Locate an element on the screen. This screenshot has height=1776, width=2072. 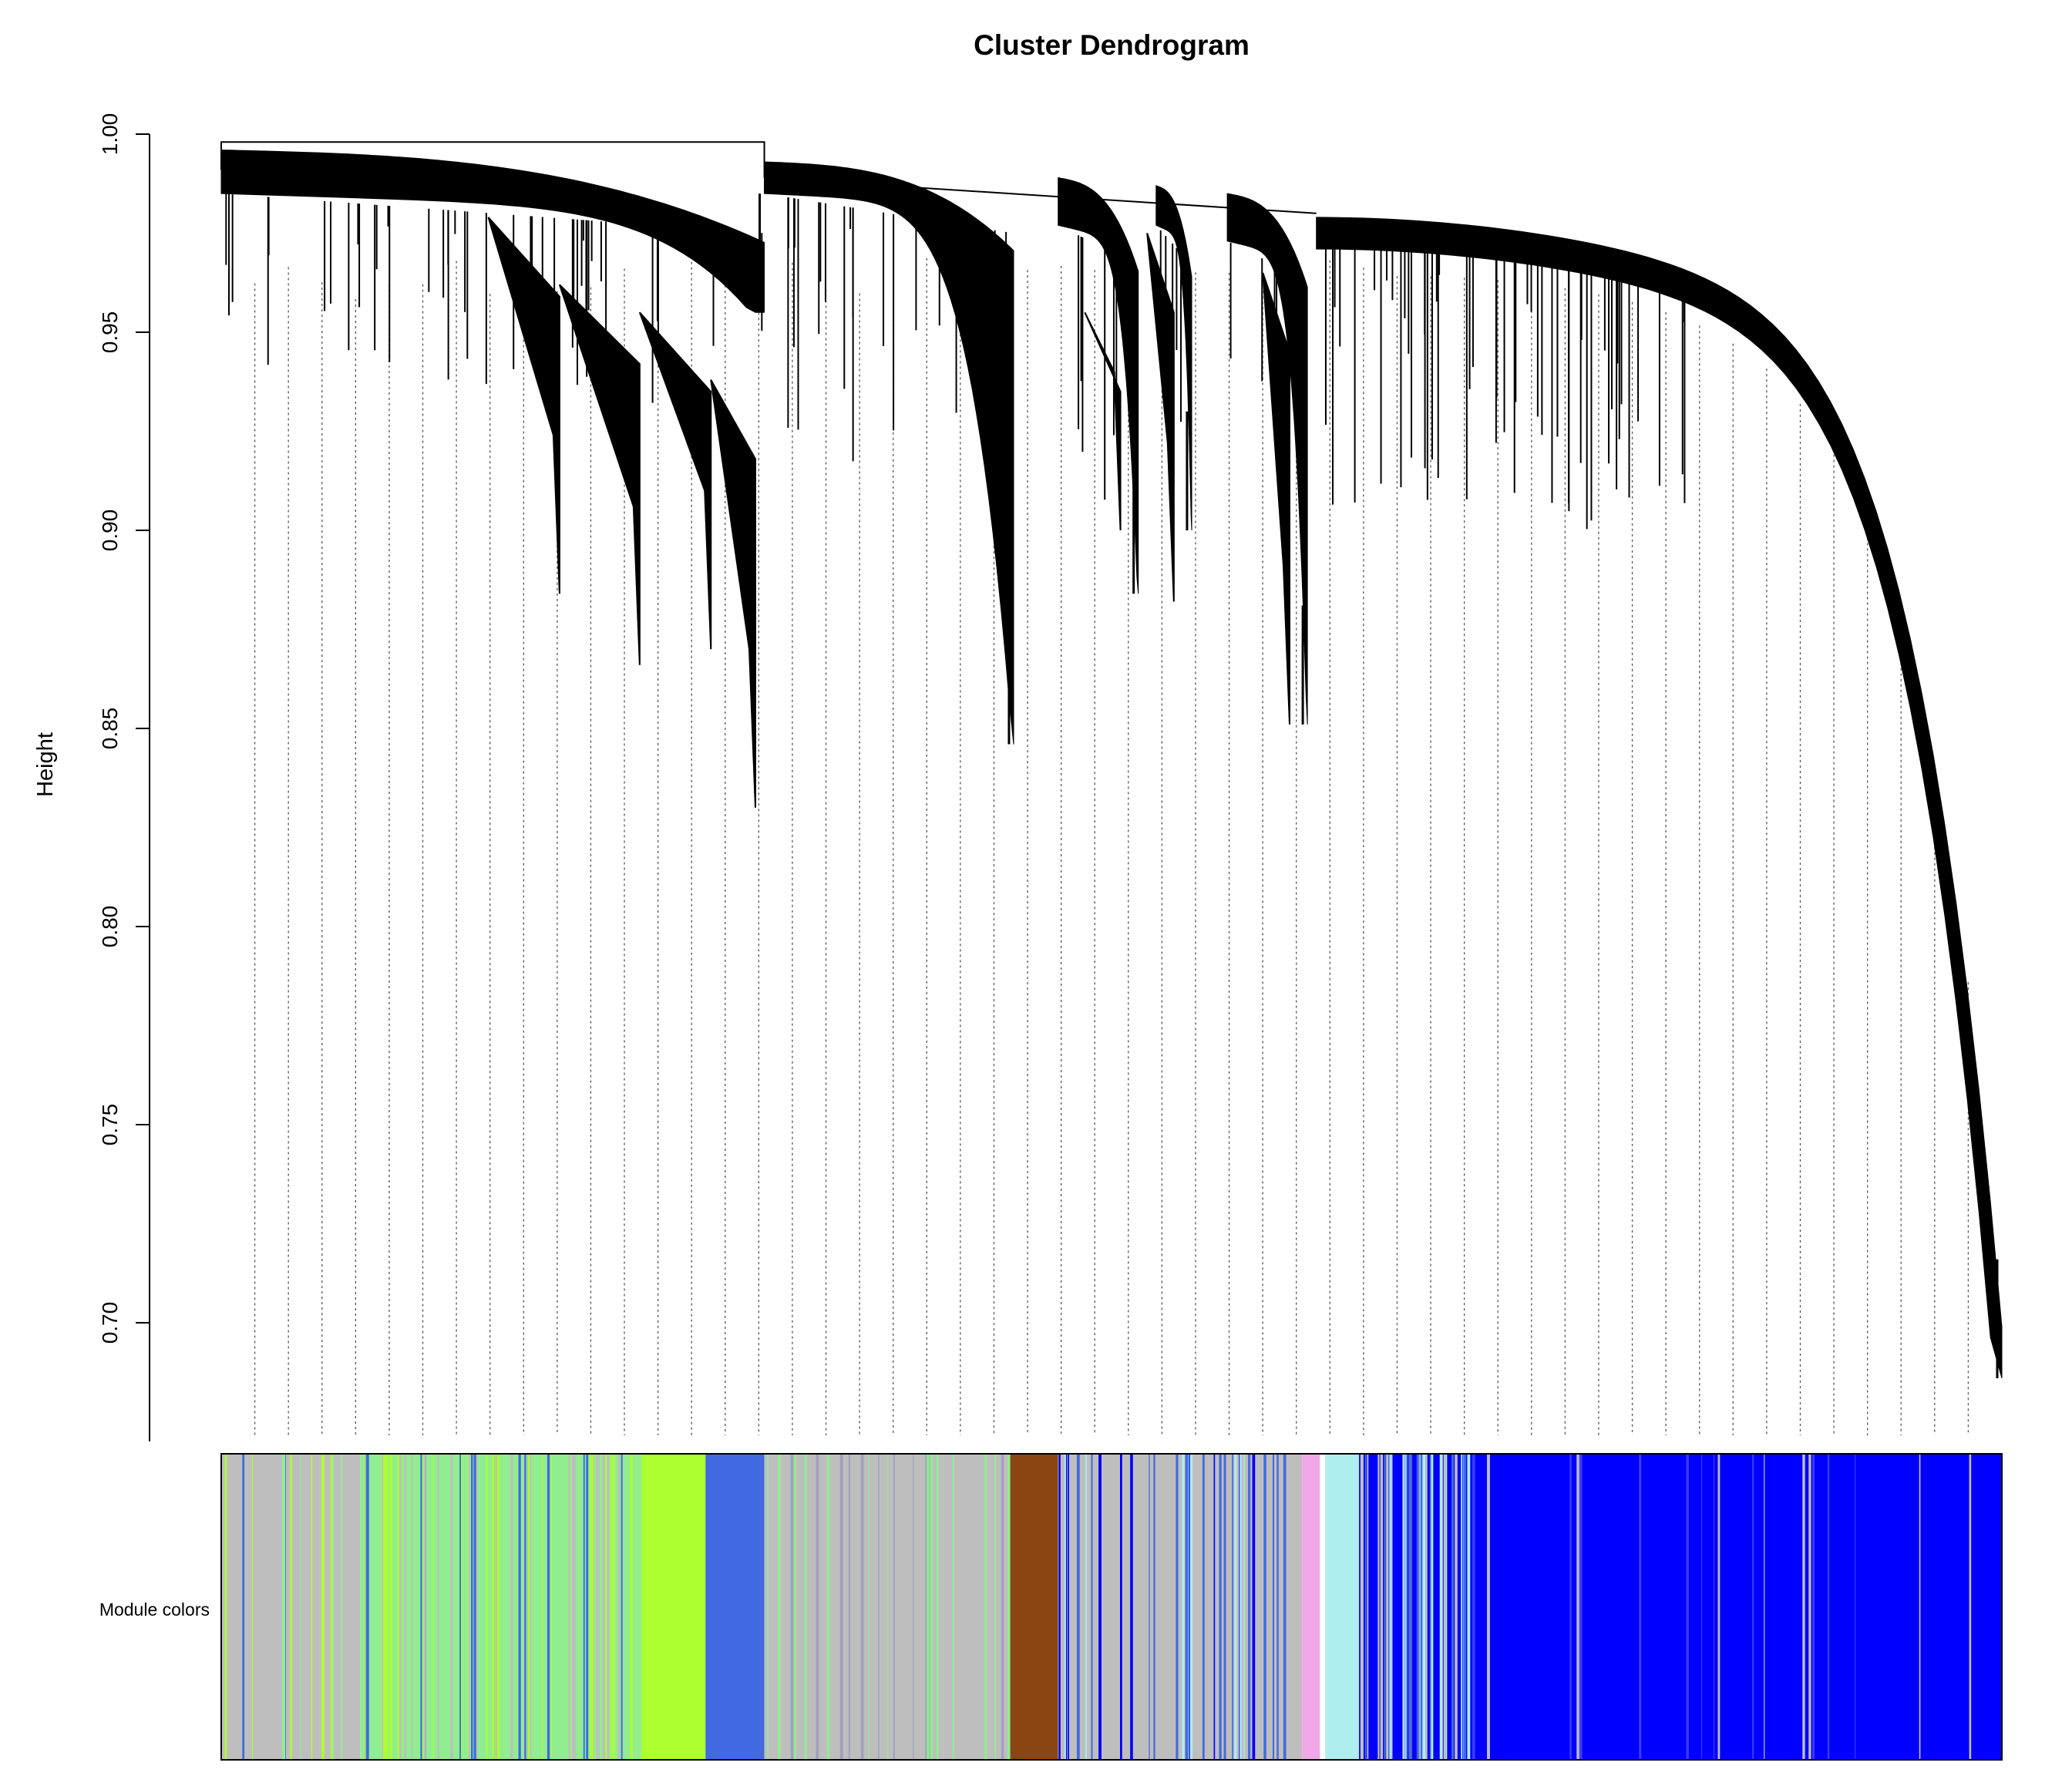
module-color-bar is located at coordinates (1112, 1607).